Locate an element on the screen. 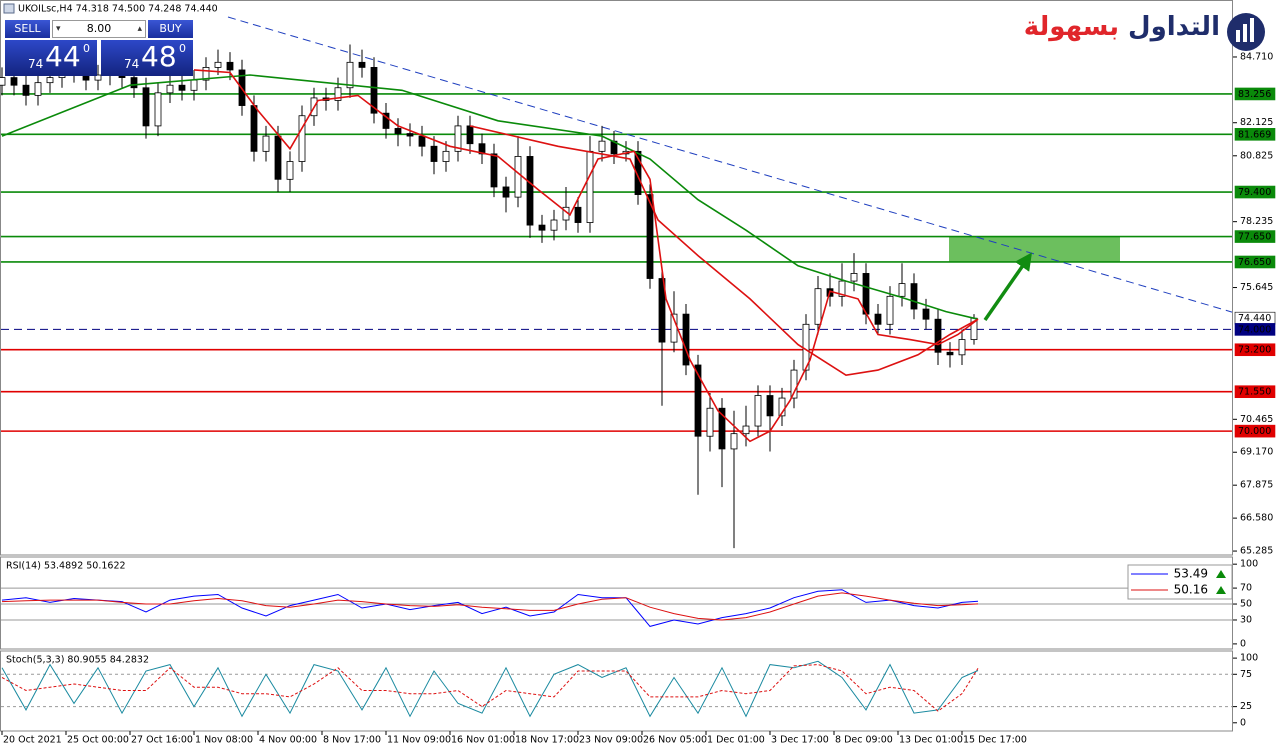 This screenshot has height=750, width=1276. x-tick-label: 1 Dec 01:00 is located at coordinates (736, 740).